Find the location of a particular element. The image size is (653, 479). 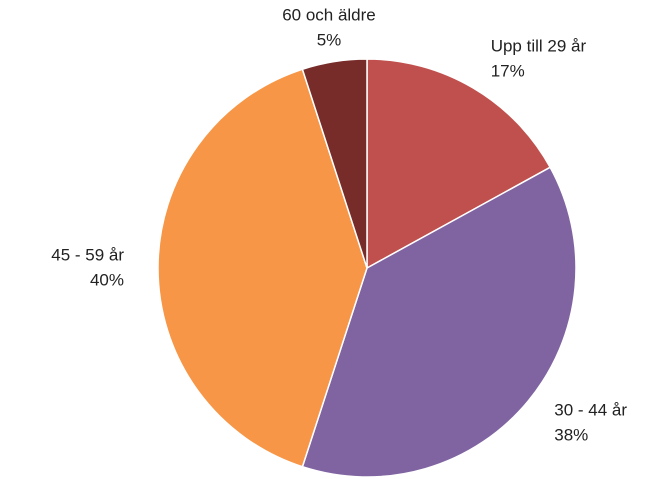

slice-value-label: 40% is located at coordinates (107, 279).